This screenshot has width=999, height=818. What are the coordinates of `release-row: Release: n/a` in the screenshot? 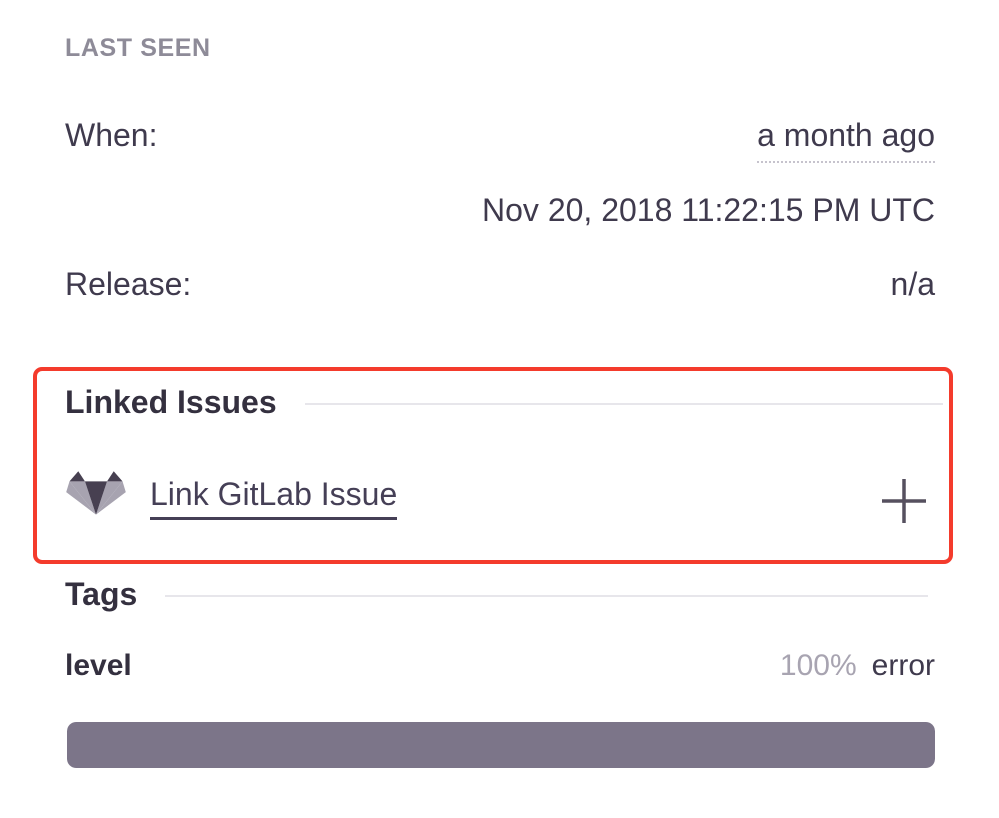 It's located at (500, 284).